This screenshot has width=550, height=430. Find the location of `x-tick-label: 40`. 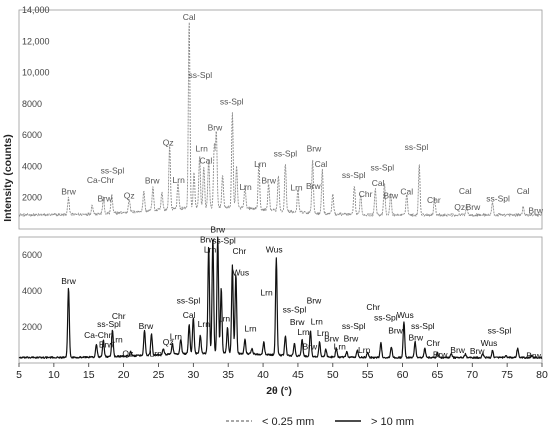

x-tick-label: 40 is located at coordinates (263, 375).